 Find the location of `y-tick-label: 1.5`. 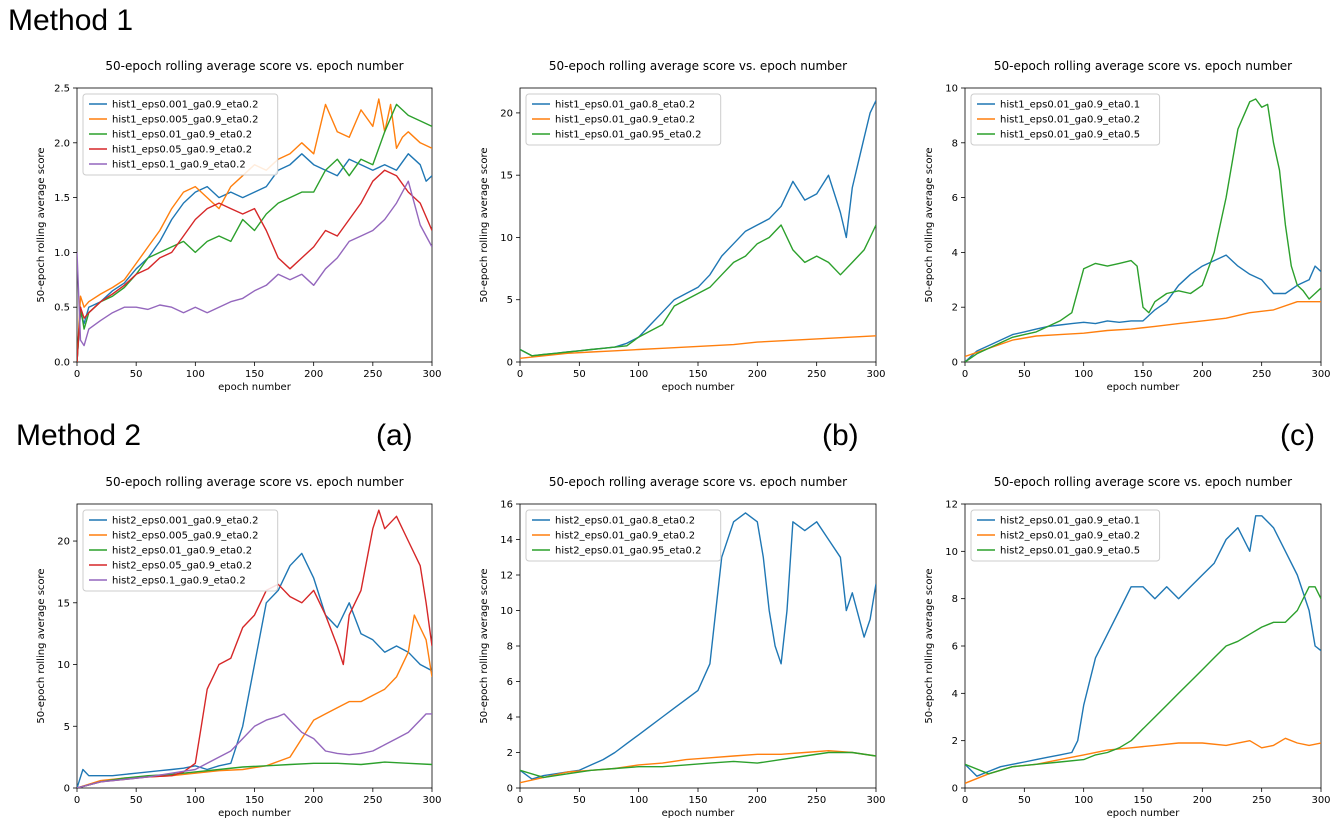

y-tick-label: 1.5 is located at coordinates (62, 198).